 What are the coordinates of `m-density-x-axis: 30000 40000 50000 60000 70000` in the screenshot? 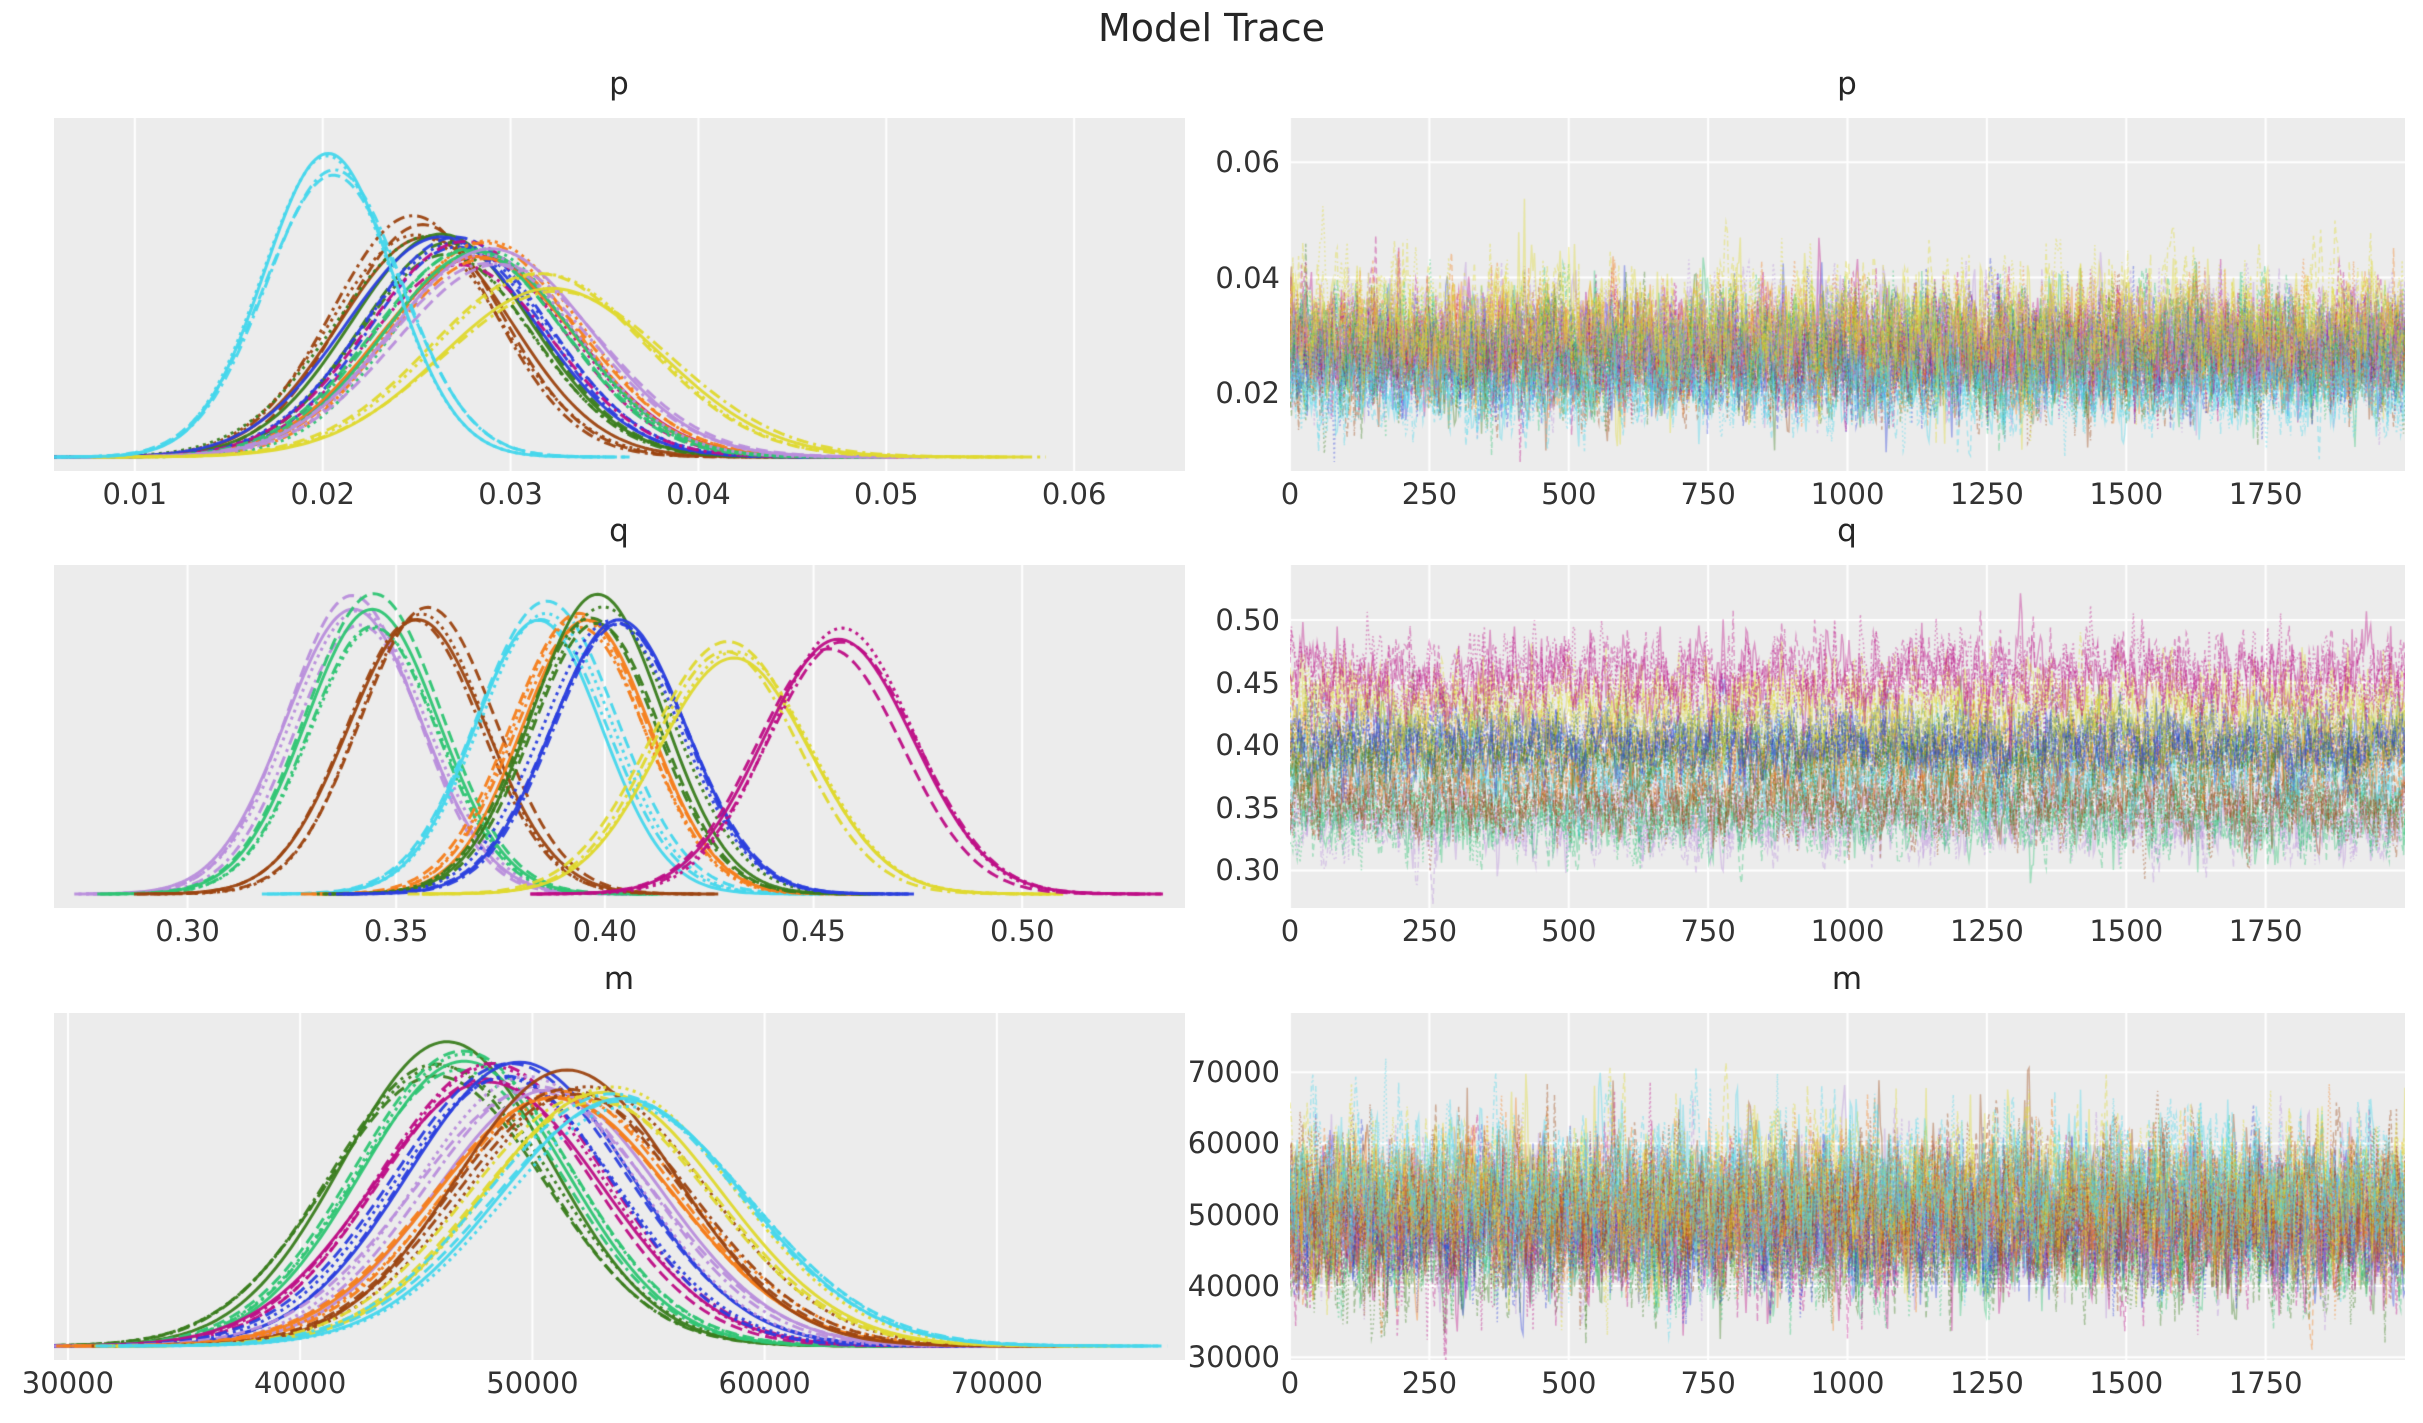 It's located at (603, 1384).